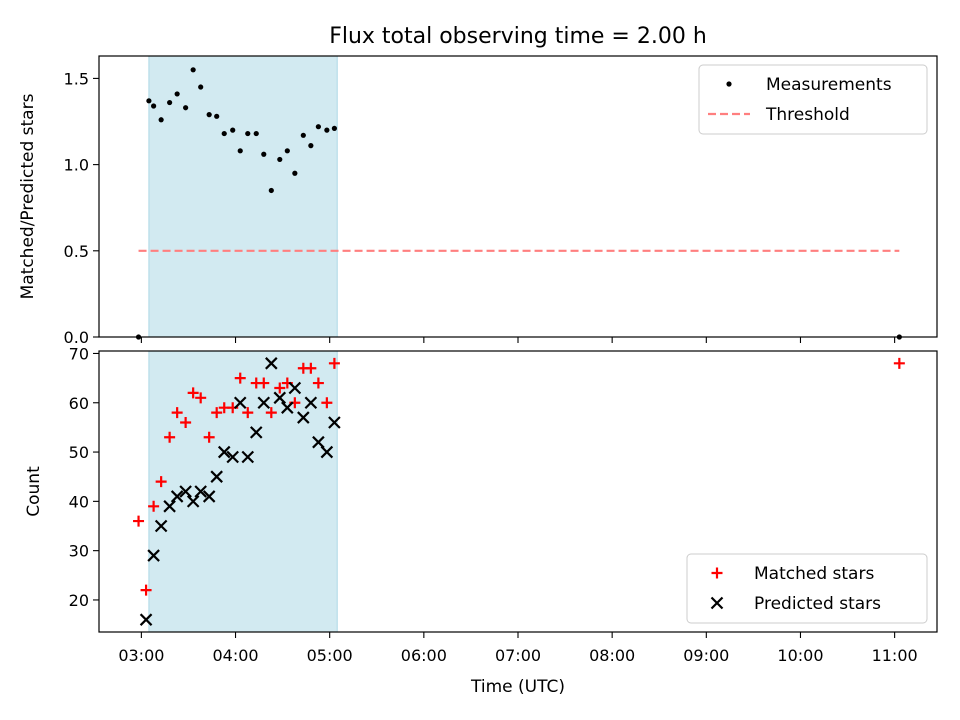 This screenshot has height=720, width=960. Describe the element at coordinates (79, 353) in the screenshot. I see `y-tick-label: 70` at that location.